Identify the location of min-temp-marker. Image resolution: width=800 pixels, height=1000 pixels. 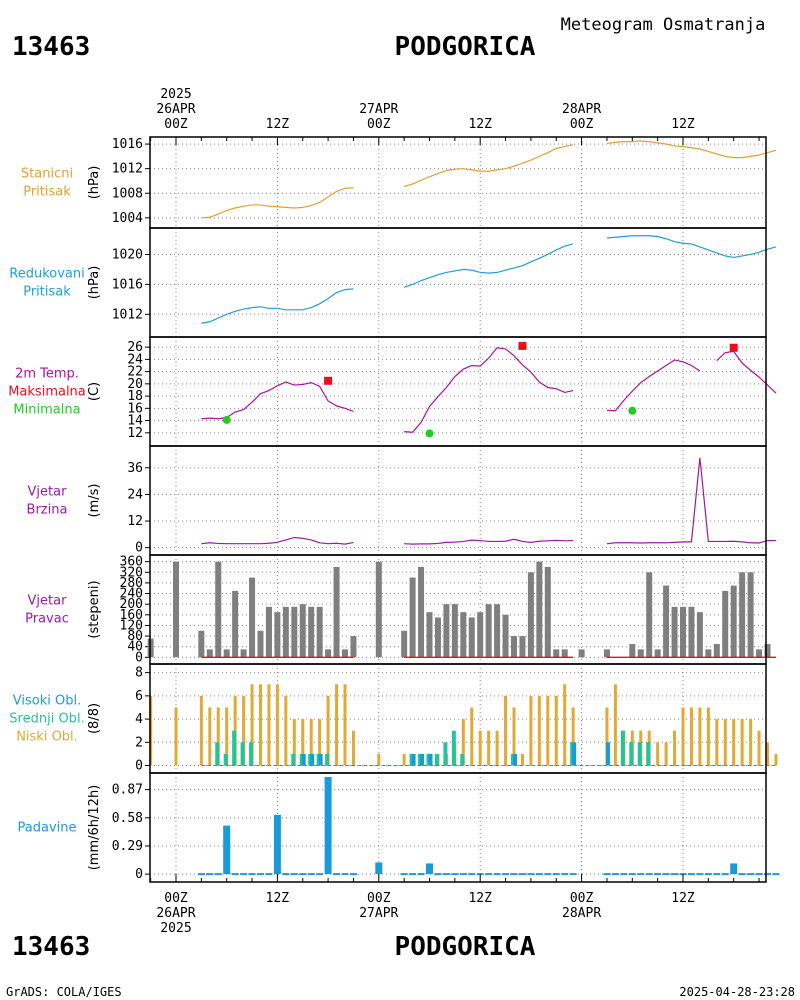
(632, 410).